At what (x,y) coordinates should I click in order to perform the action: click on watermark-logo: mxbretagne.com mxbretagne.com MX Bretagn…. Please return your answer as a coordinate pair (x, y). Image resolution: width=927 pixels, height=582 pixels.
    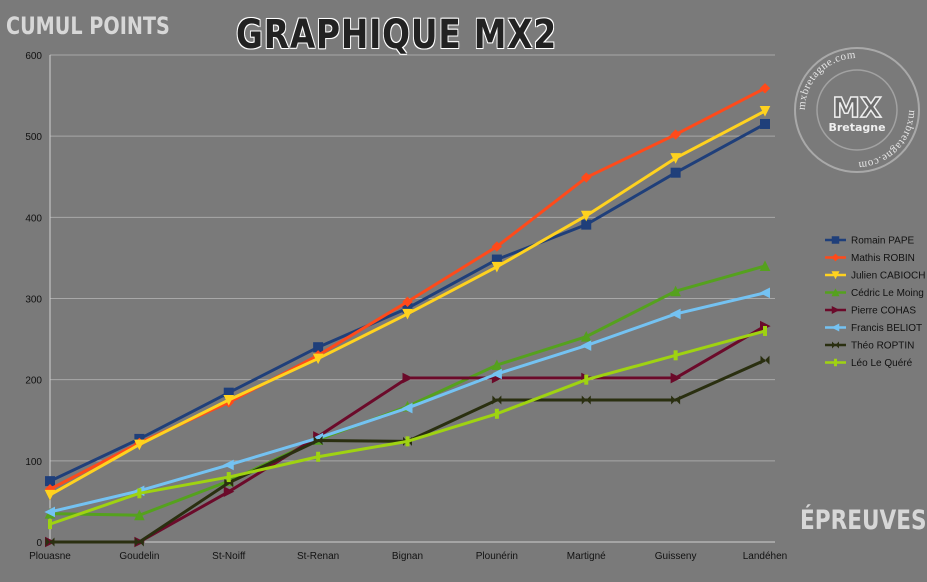
    Looking at the image, I should click on (857, 110).